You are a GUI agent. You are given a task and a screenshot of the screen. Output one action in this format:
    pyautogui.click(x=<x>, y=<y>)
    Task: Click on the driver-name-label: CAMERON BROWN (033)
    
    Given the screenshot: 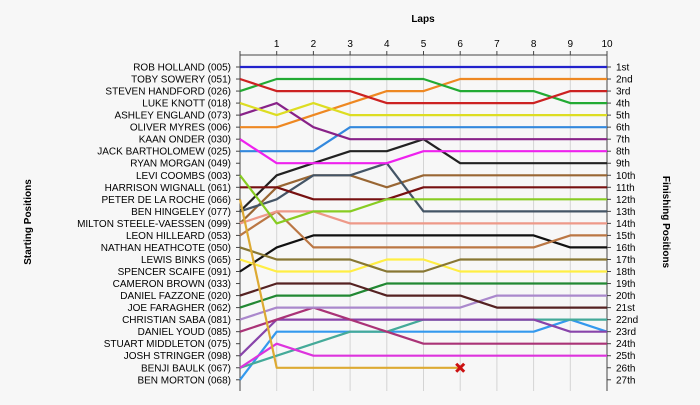 What is the action you would take?
    pyautogui.click(x=172, y=284)
    